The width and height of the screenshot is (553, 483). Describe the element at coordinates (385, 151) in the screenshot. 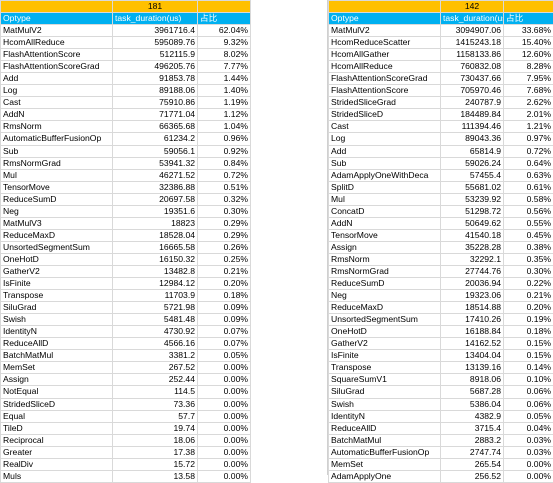

I see `optype-cell: Add` at that location.